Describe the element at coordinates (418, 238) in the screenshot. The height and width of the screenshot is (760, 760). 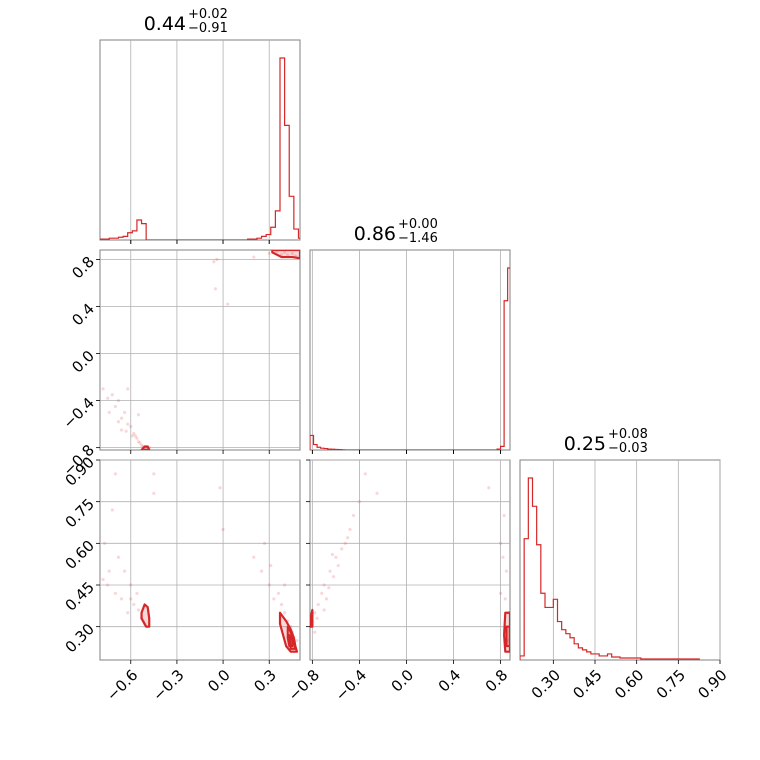
I see `hist-title-minus-1: −1.46` at that location.